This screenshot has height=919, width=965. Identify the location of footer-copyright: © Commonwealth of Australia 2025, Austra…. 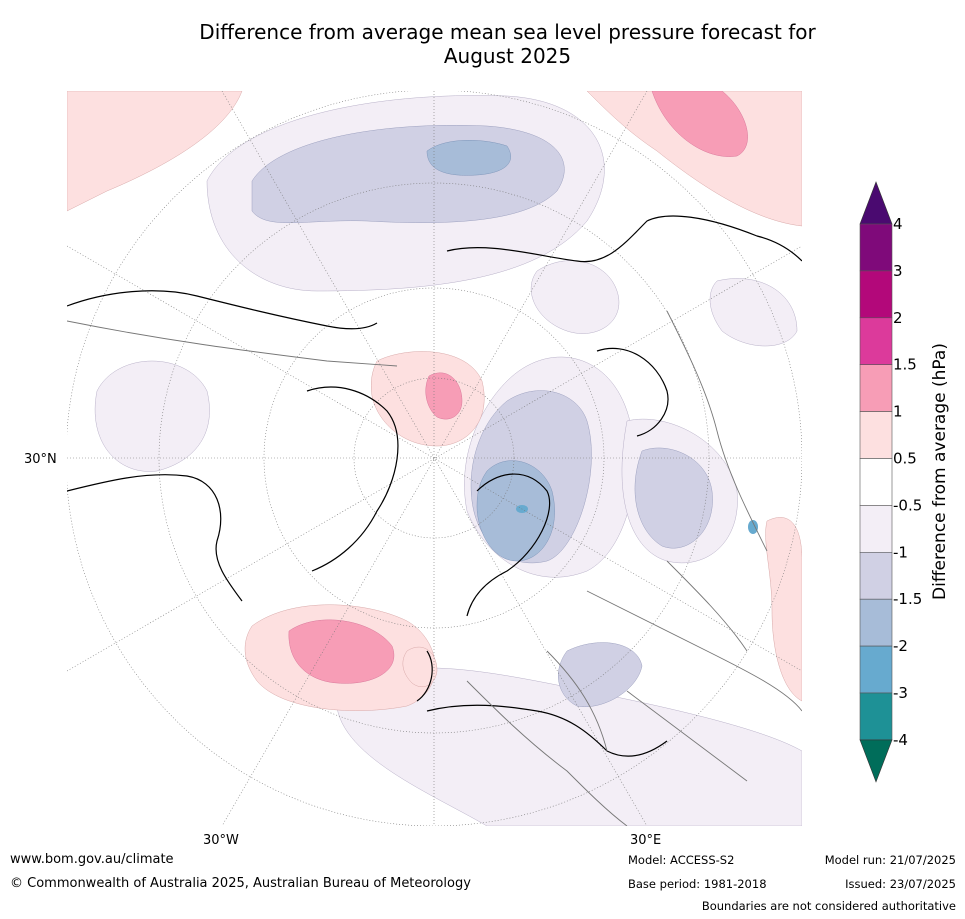
(240, 883).